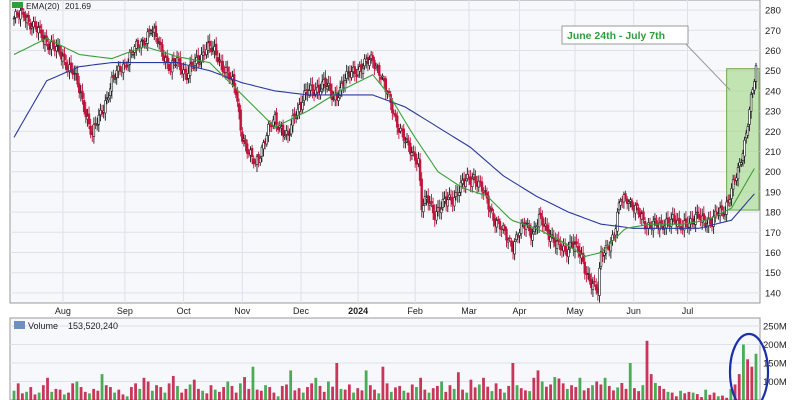 Image resolution: width=800 pixels, height=400 pixels. What do you see at coordinates (51, 6) in the screenshot?
I see `ema-legend: EMA(20) 201.69` at bounding box center [51, 6].